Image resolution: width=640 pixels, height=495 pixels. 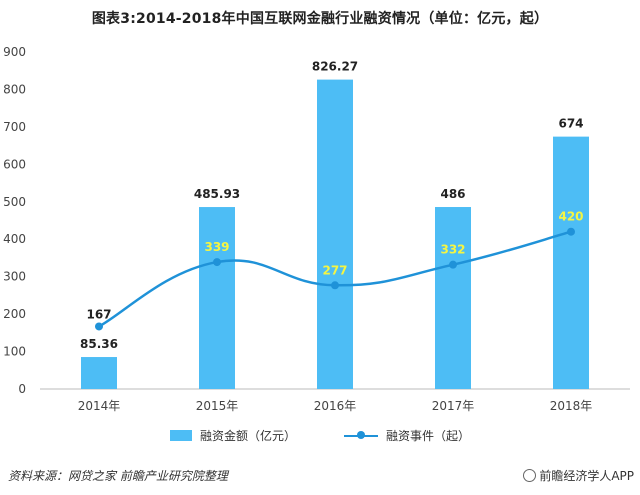 What do you see at coordinates (570, 124) in the screenshot?
I see `bar-value-label: 674` at bounding box center [570, 124].